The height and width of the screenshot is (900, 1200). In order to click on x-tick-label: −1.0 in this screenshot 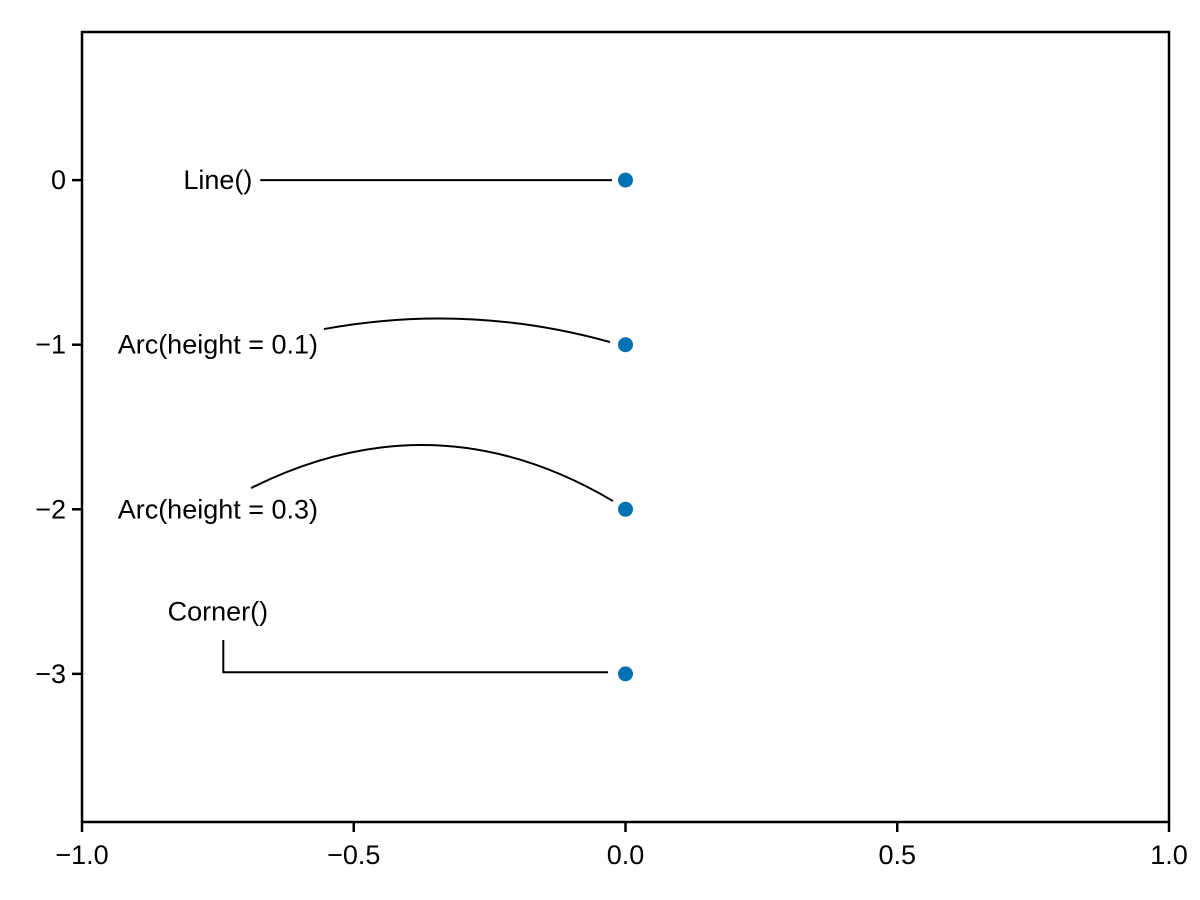, I will do `click(81, 855)`.